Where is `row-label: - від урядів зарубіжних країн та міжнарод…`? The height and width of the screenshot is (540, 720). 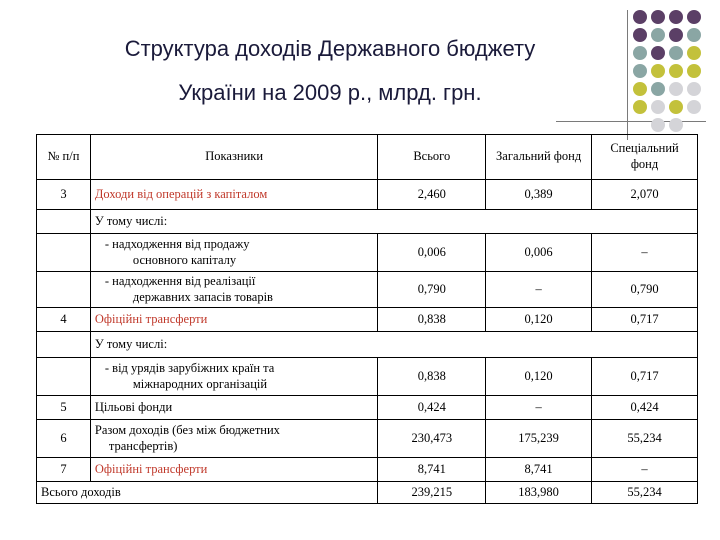 row-label: - від урядів зарубіжних країн та міжнарод… is located at coordinates (234, 376).